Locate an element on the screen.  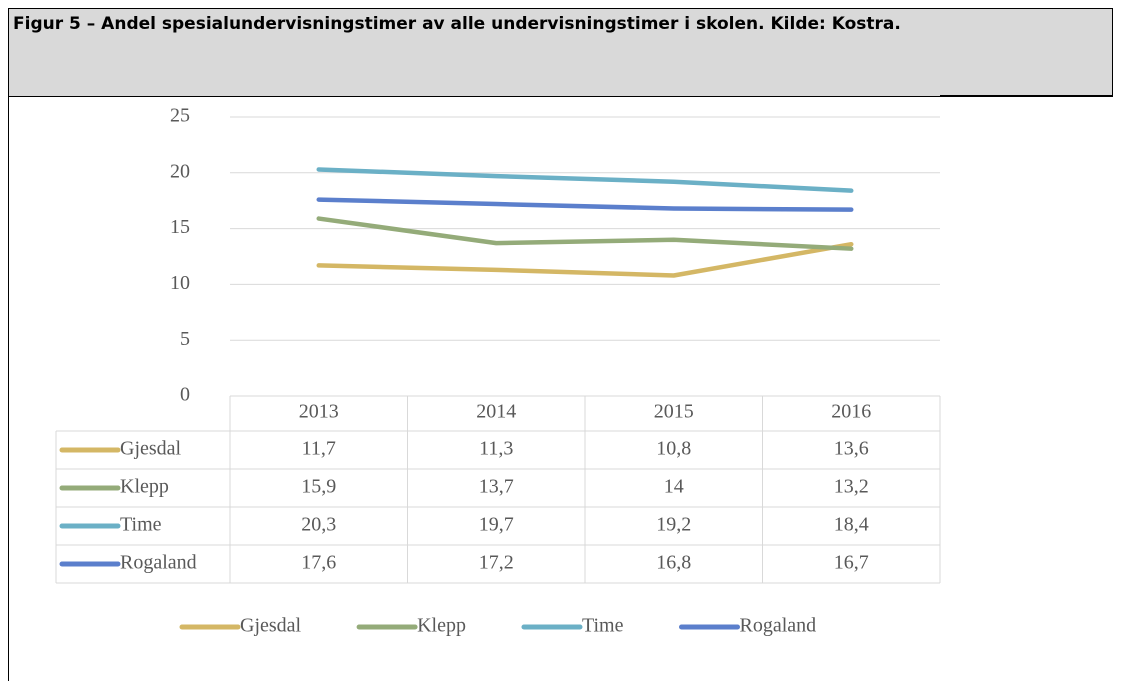
x-tick-label: 2015 is located at coordinates (674, 412).